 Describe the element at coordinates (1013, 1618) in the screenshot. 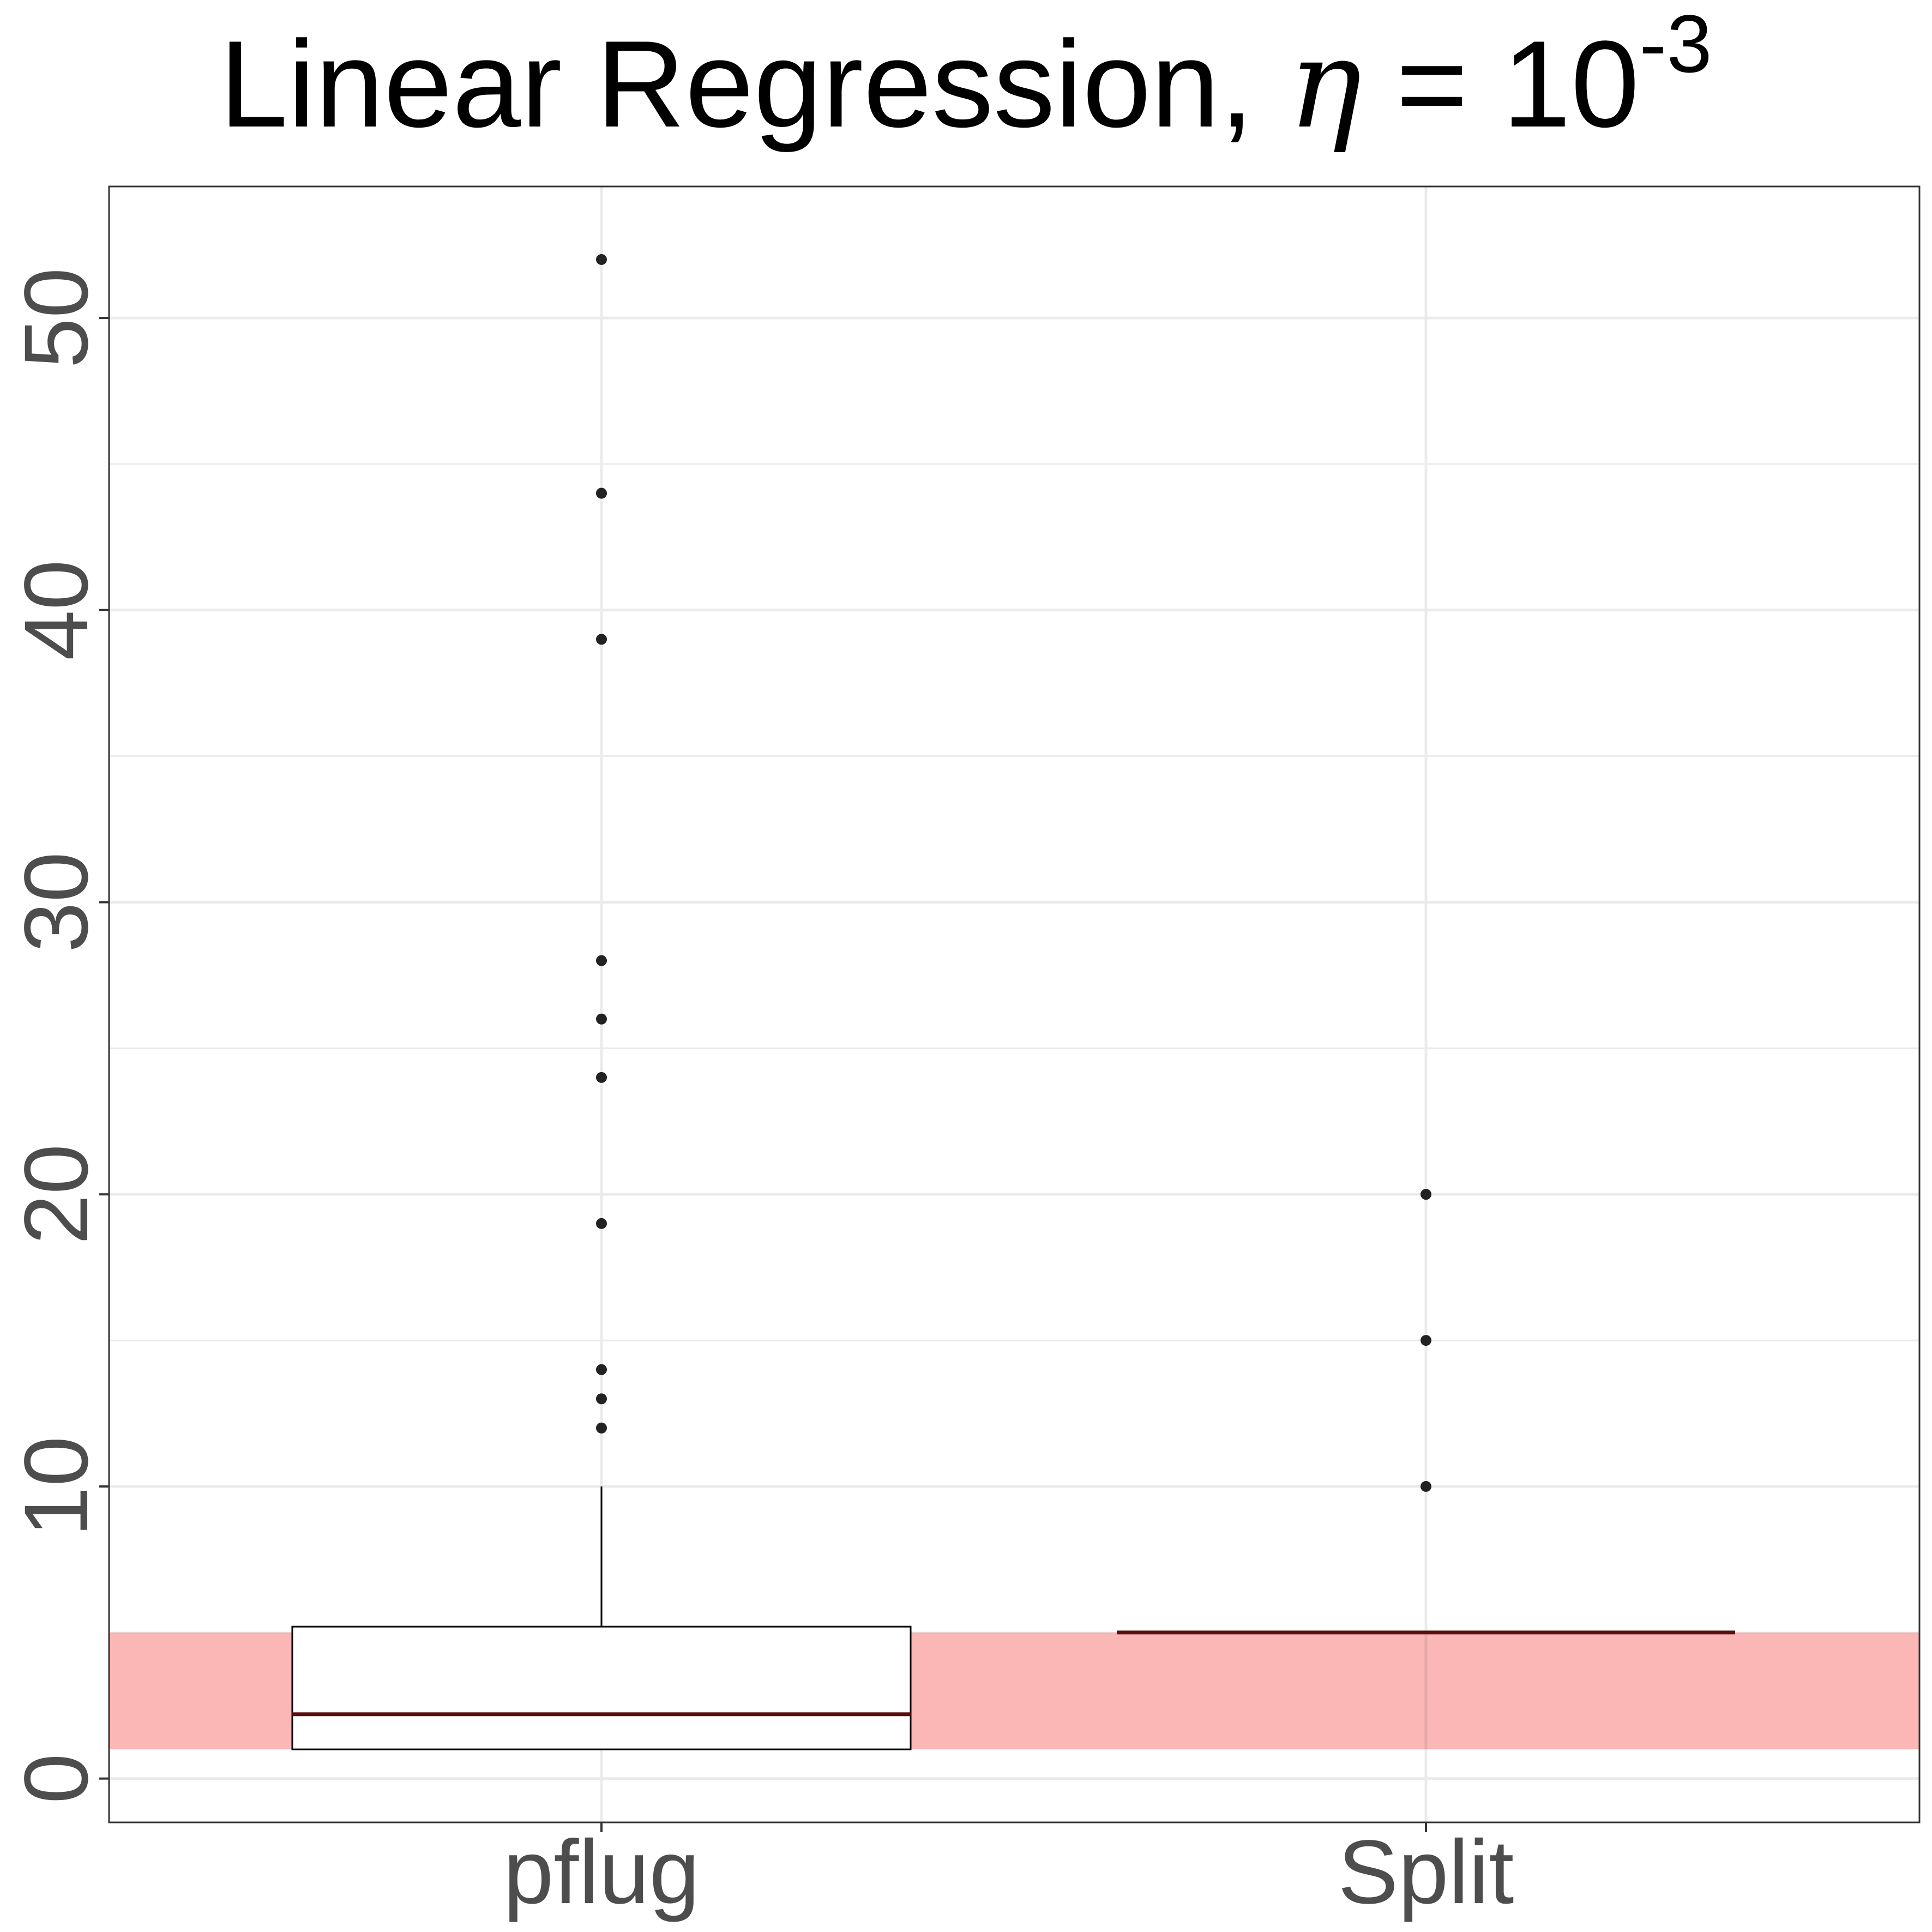

I see `boxes-layer` at that location.